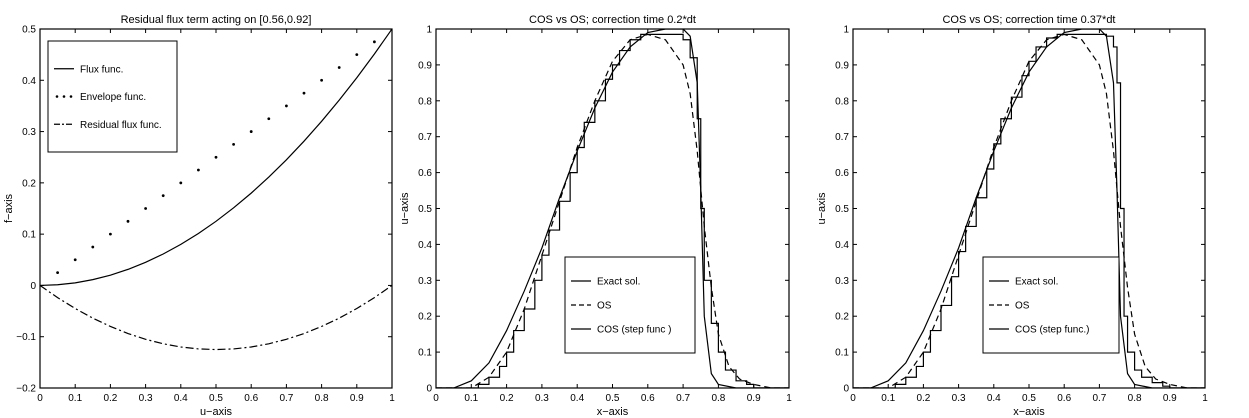 The height and width of the screenshot is (418, 1249). Describe the element at coordinates (634, 330) in the screenshot. I see `legend-label: COS (step func )` at that location.